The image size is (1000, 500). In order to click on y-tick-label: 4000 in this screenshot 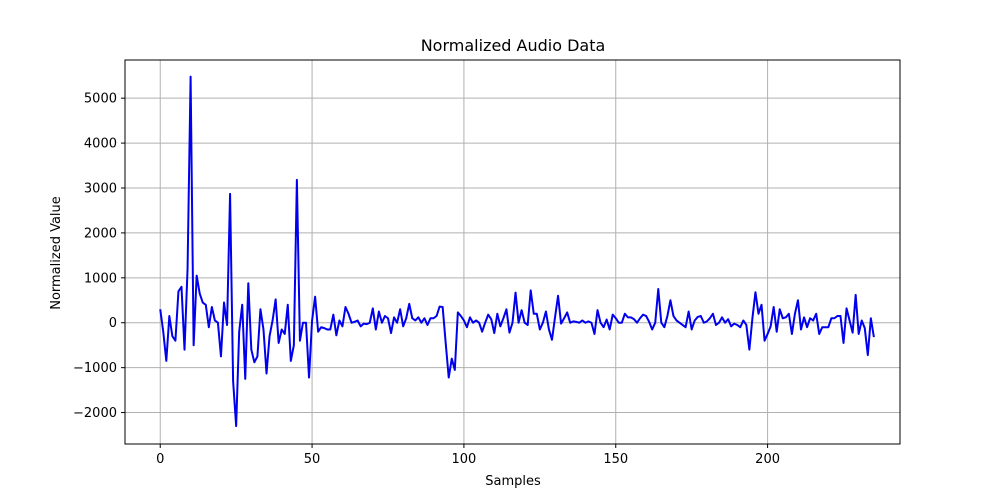, I will do `click(100, 144)`.